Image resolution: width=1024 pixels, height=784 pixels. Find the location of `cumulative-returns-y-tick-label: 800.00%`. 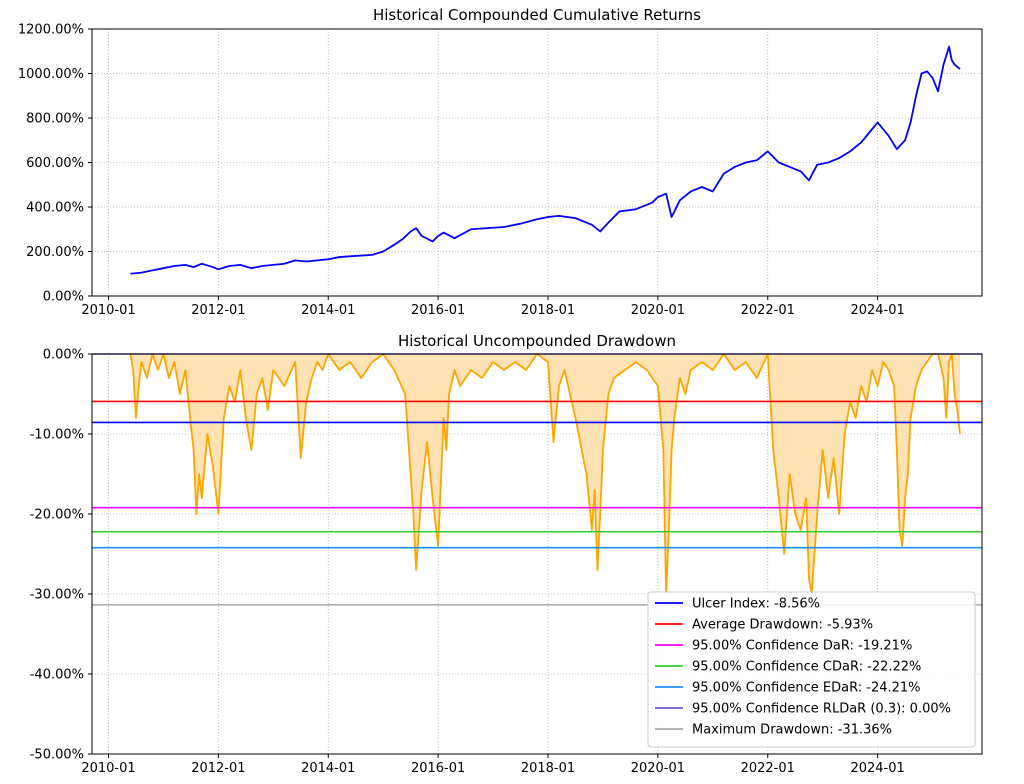

cumulative-returns-y-tick-label: 800.00% is located at coordinates (55, 119).